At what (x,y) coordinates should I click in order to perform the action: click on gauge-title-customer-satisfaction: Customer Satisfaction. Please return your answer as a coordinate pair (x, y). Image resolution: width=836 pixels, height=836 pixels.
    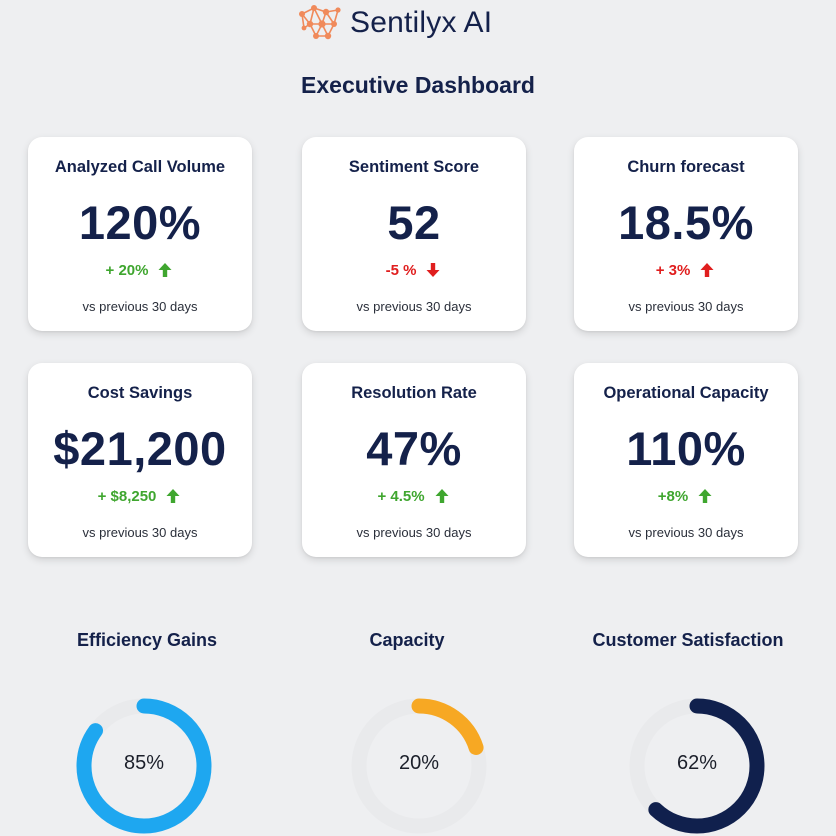
    Looking at the image, I should click on (688, 640).